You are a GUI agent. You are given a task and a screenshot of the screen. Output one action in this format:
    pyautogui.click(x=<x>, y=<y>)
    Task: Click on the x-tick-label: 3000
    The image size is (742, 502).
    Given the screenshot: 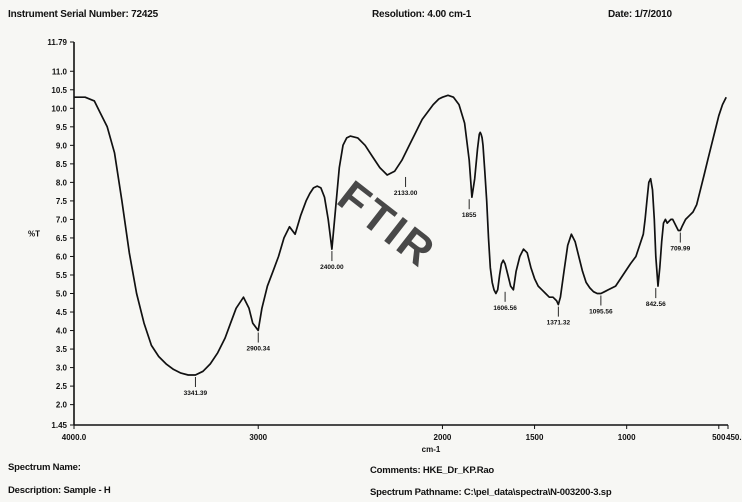 What is the action you would take?
    pyautogui.click(x=258, y=437)
    